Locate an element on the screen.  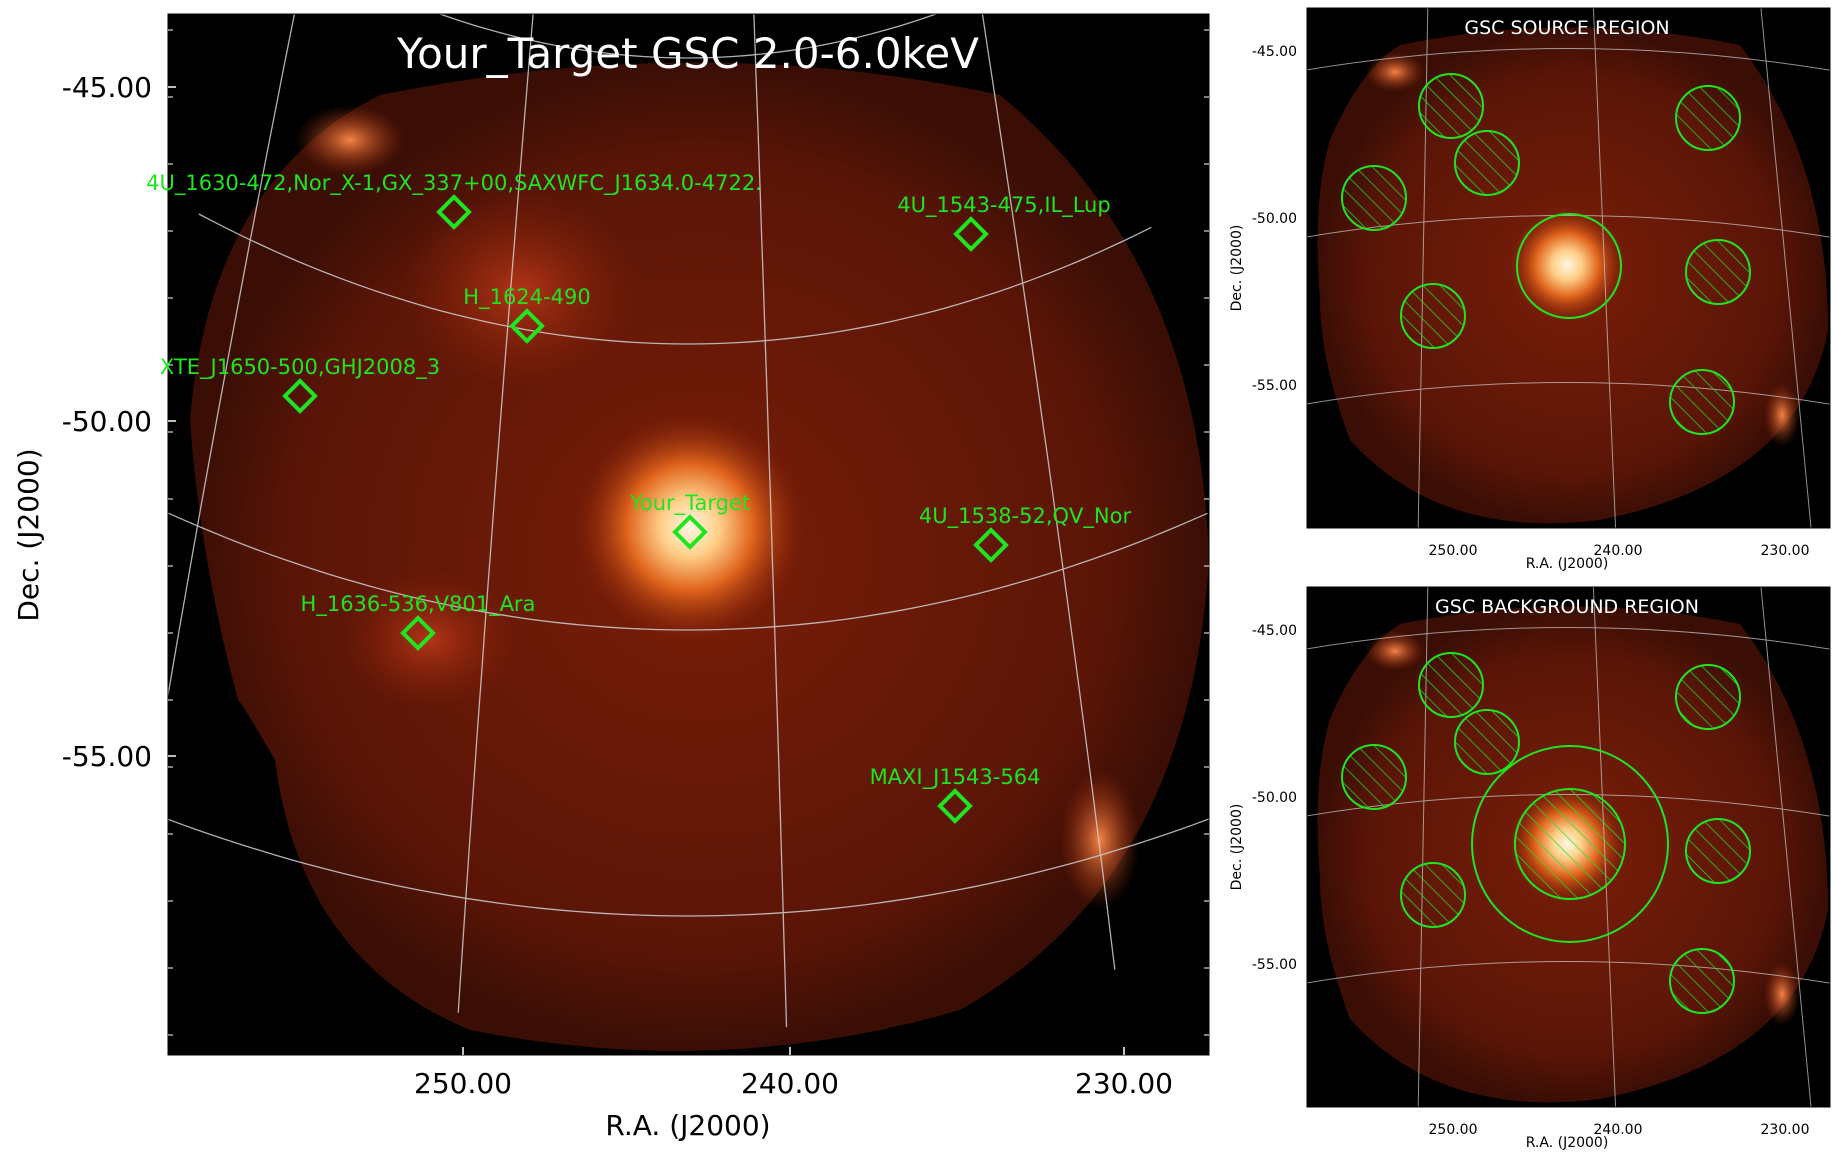
background-panel-edge-blob-top is located at coordinates (1395, 651).